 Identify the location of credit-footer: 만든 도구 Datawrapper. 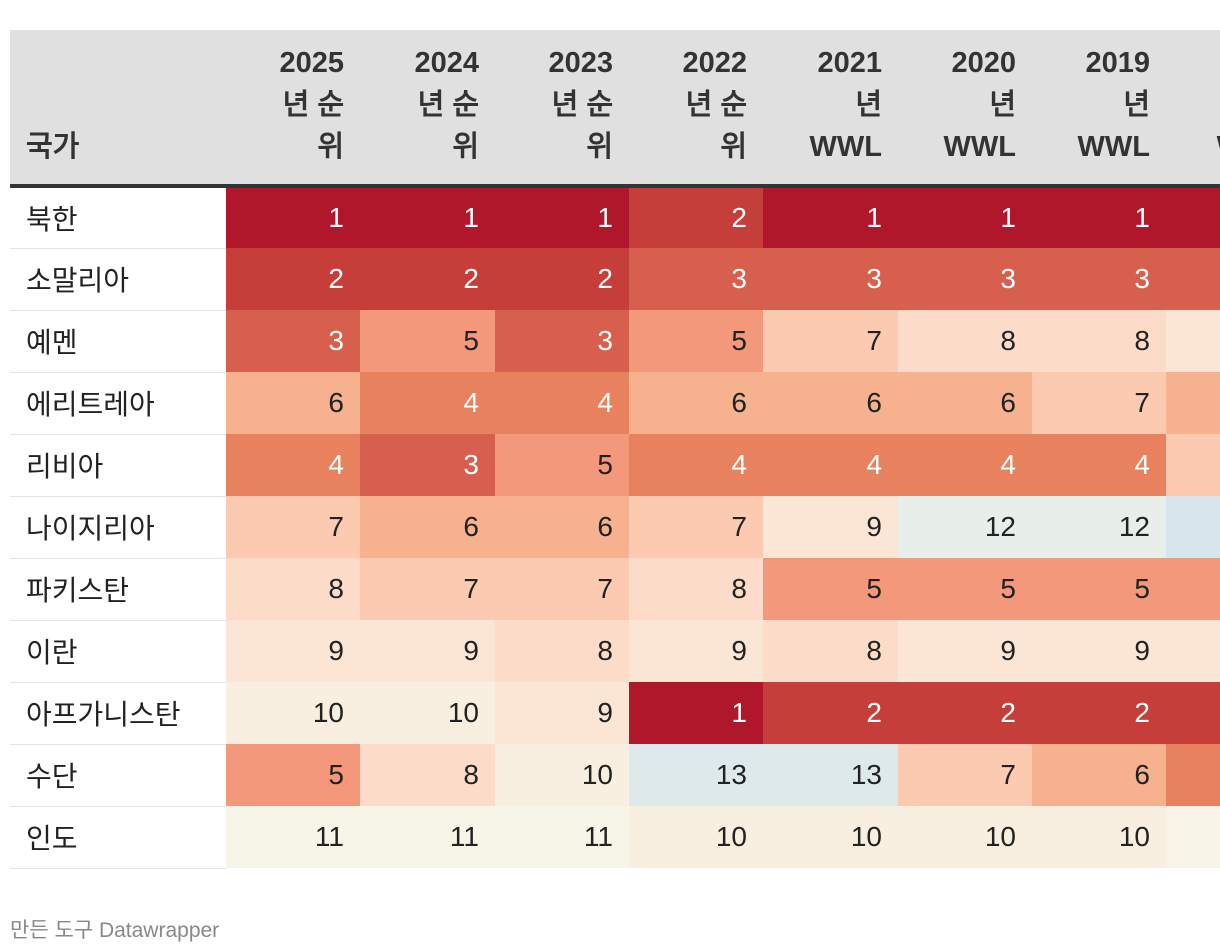
(115, 930).